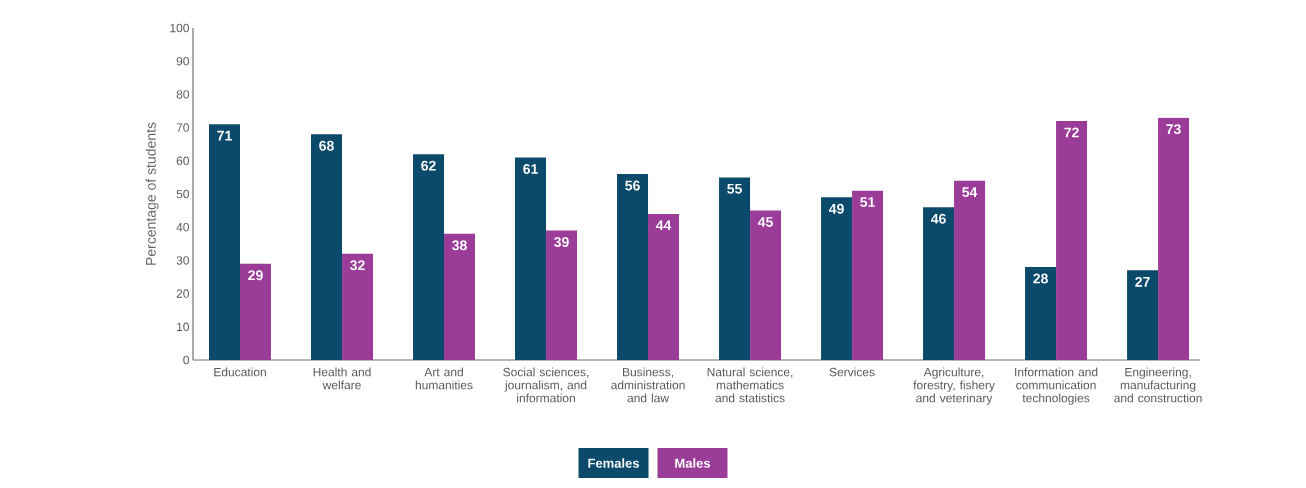 The width and height of the screenshot is (1306, 488). What do you see at coordinates (224, 135) in the screenshot?
I see `data-label: 71` at bounding box center [224, 135].